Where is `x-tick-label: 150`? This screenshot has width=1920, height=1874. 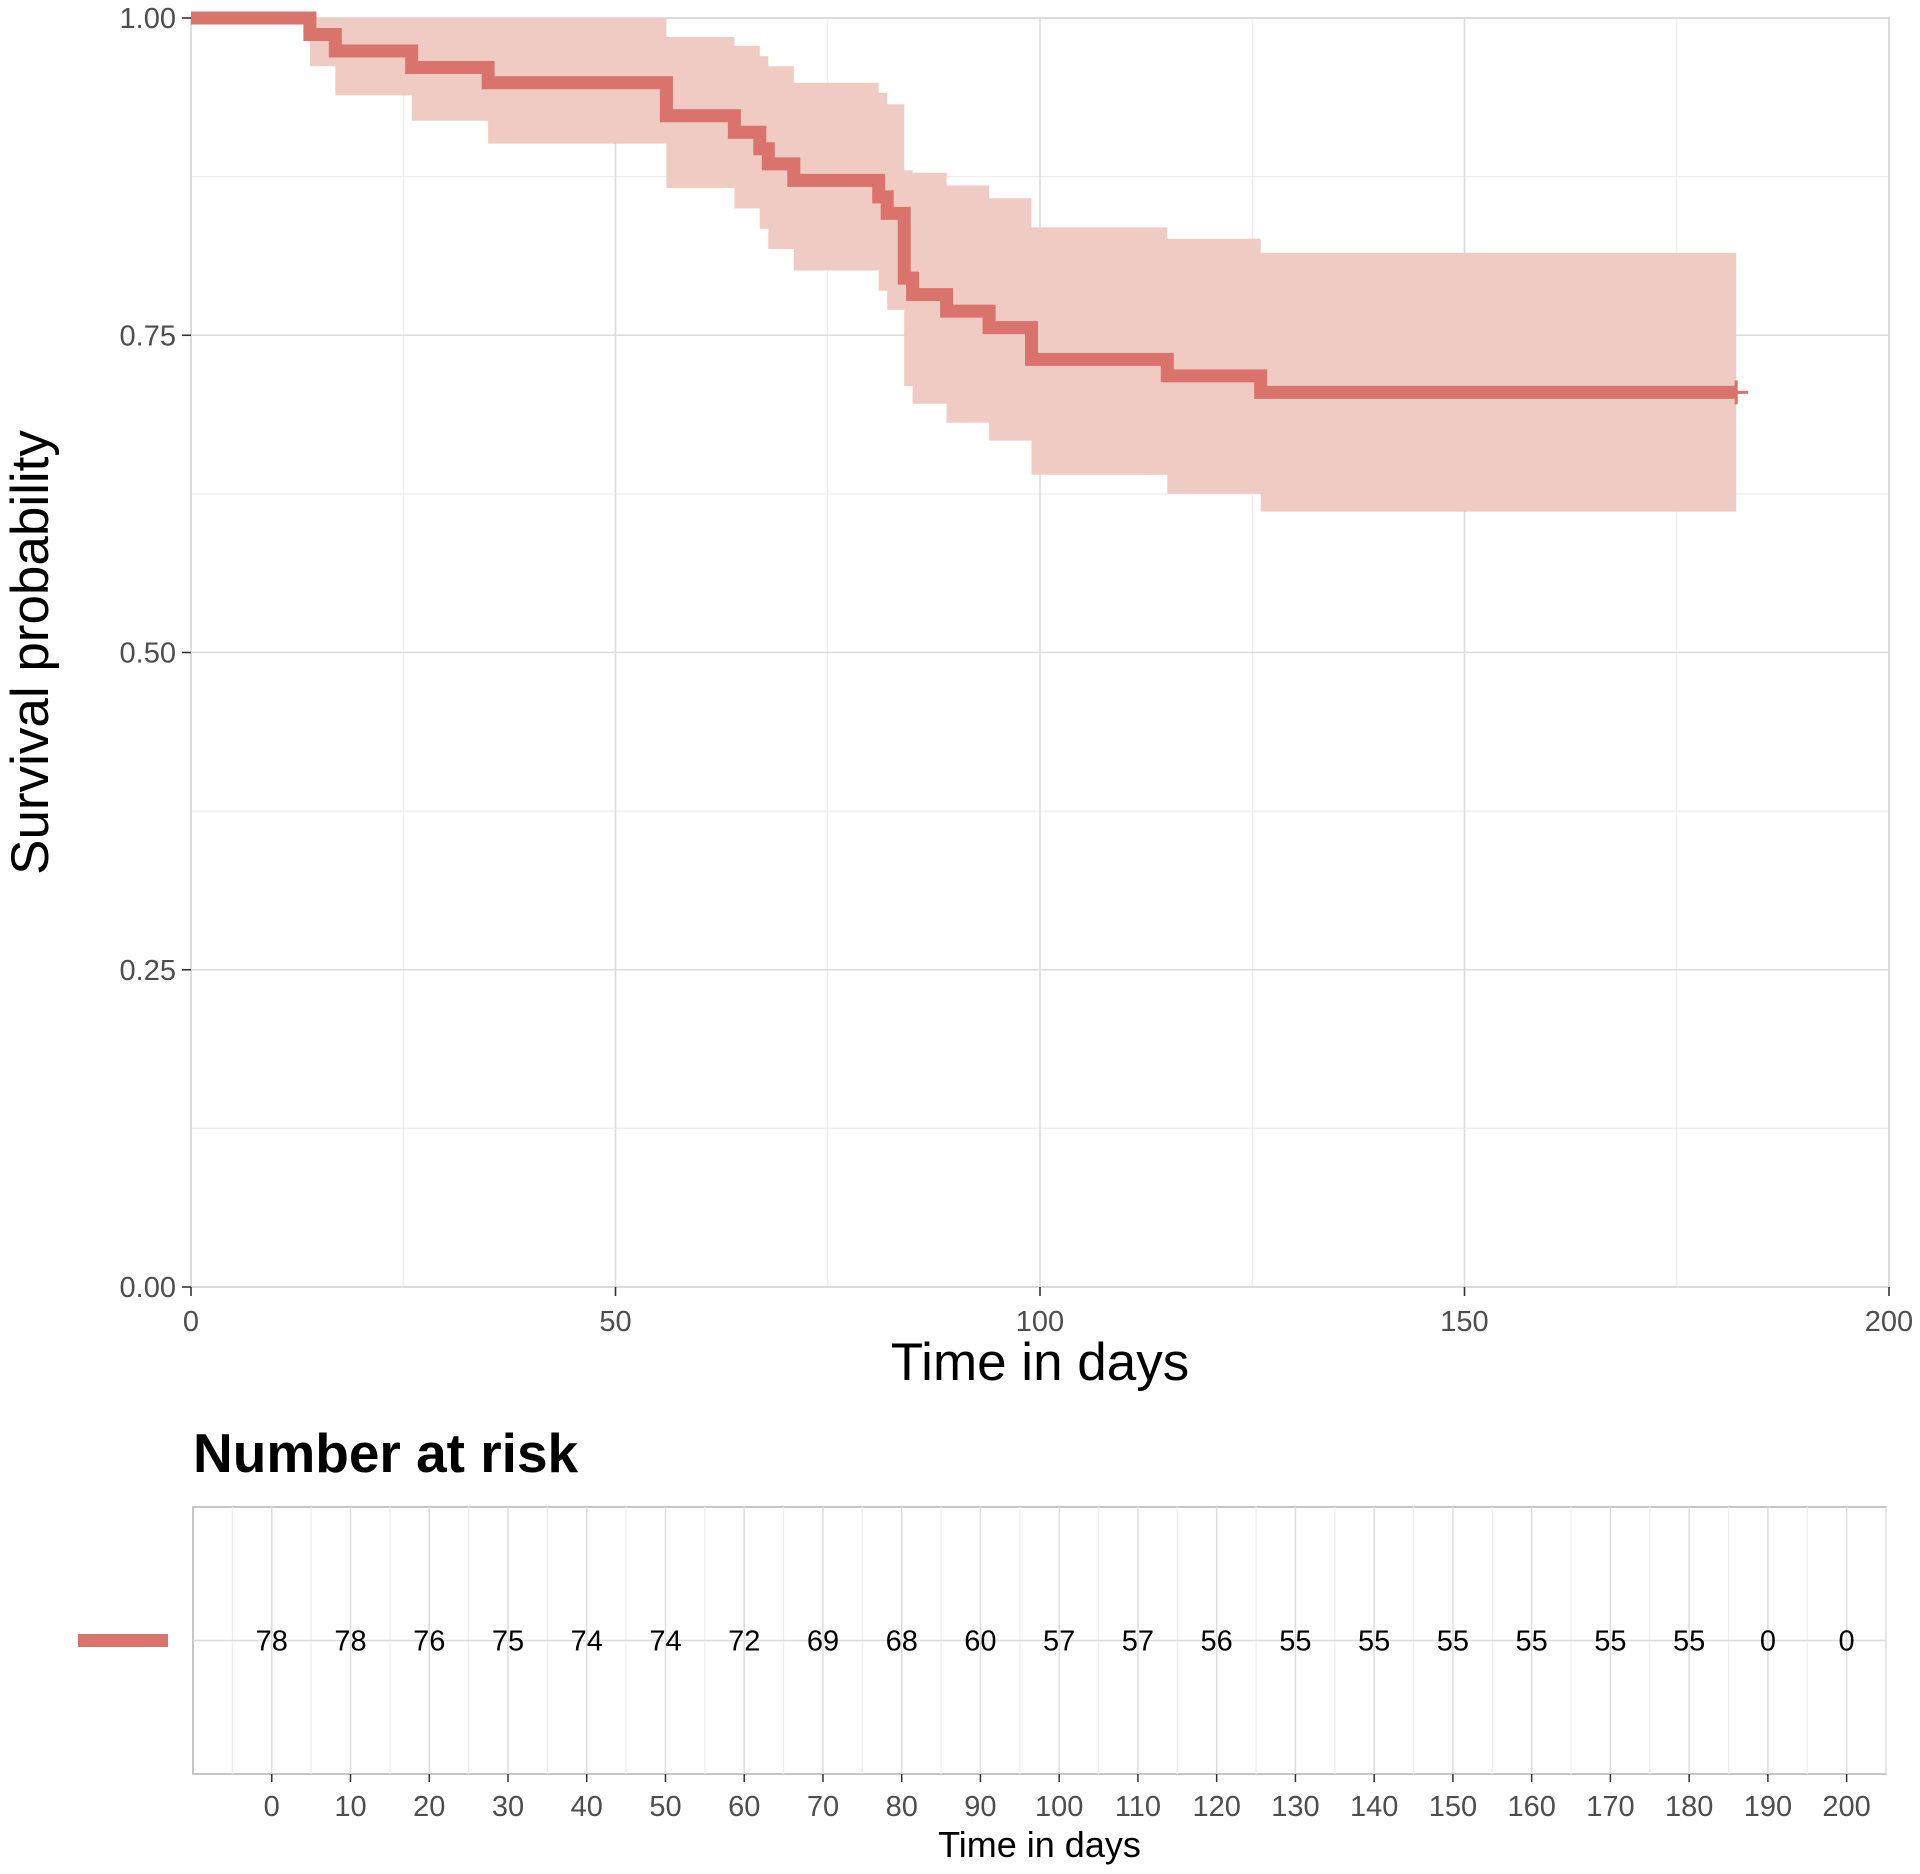 x-tick-label: 150 is located at coordinates (1464, 1322).